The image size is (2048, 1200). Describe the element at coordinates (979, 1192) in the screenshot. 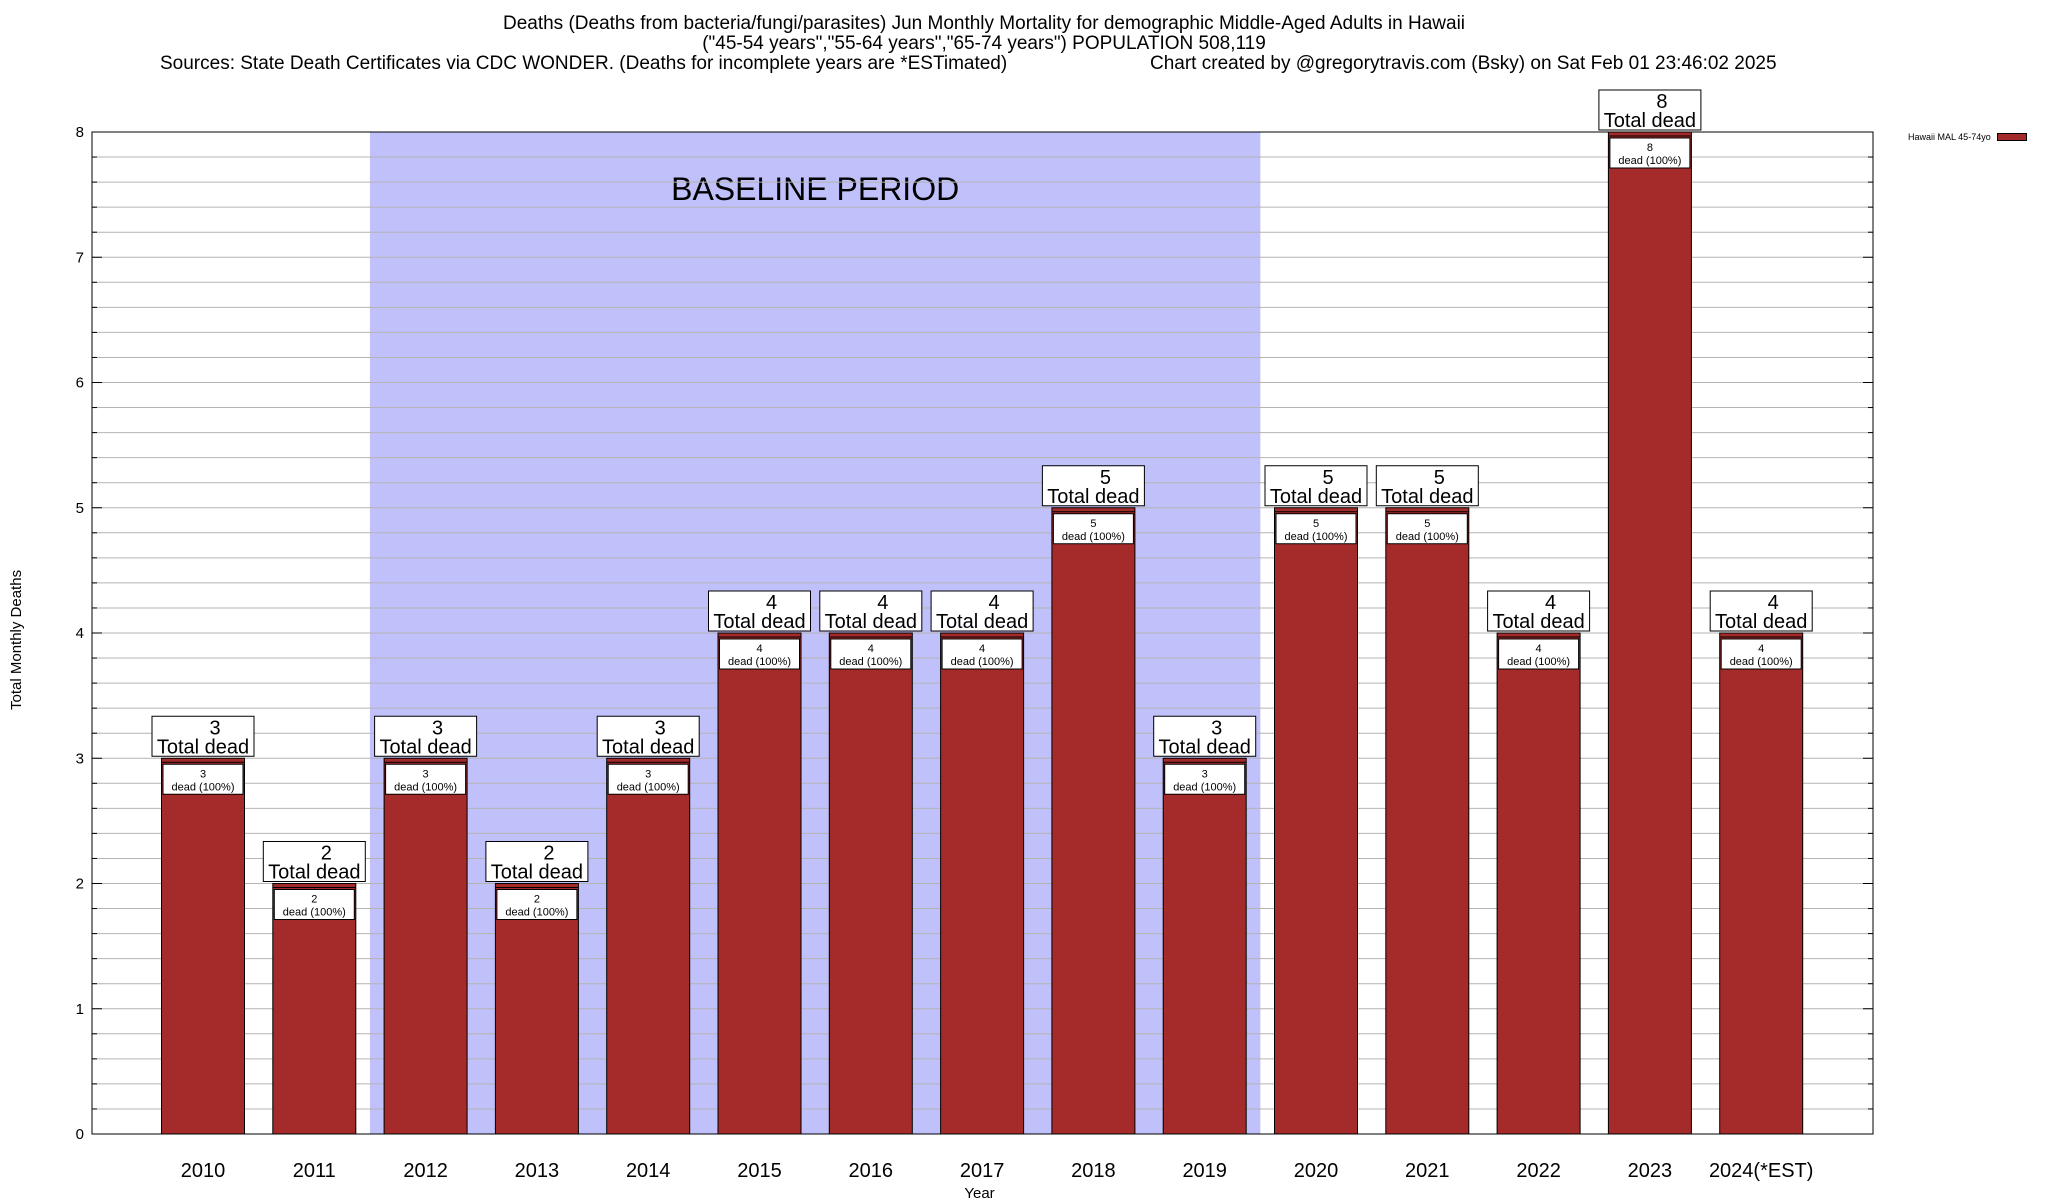

I see `x-axis-label: Year` at that location.